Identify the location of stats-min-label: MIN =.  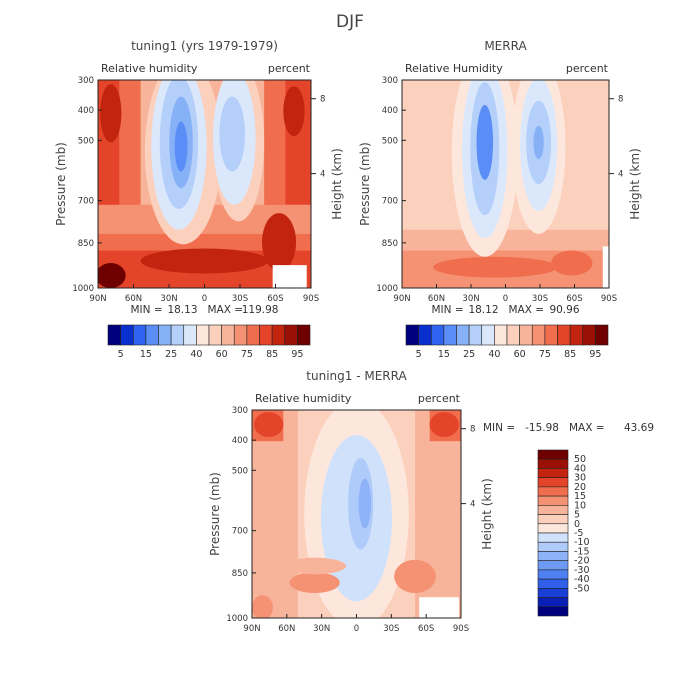
(448, 310).